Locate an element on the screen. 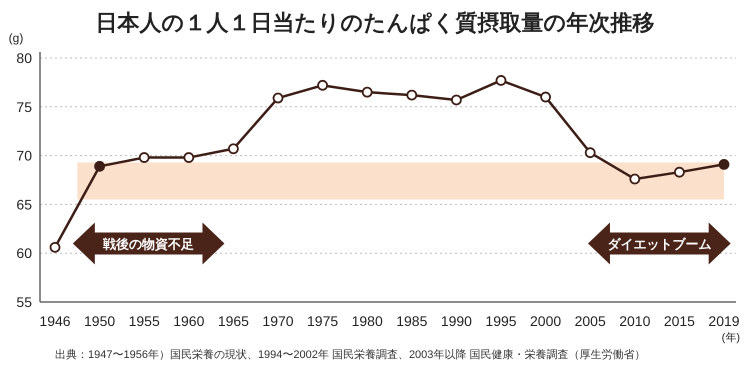 Image resolution: width=750 pixels, height=369 pixels. x-tick-label: 1960 is located at coordinates (189, 321).